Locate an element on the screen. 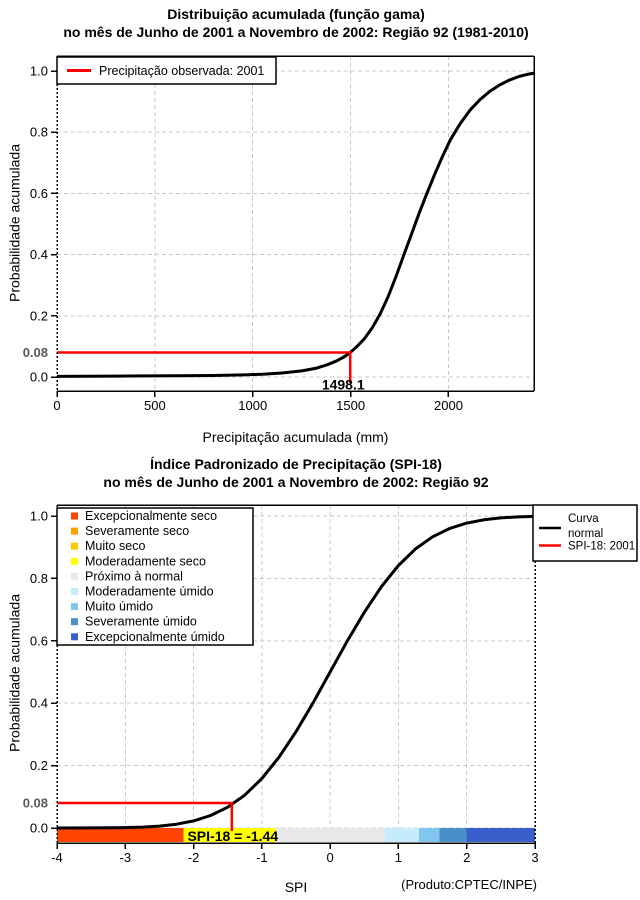 Image resolution: width=640 pixels, height=900 pixels. x-axis-tick-label: -4 is located at coordinates (57, 857).